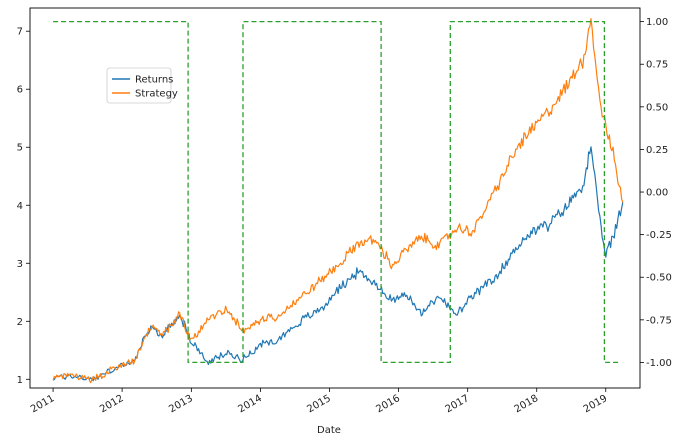 This screenshot has height=442, width=685. Describe the element at coordinates (250, 404) in the screenshot. I see `x-tick-label: 2014` at that location.